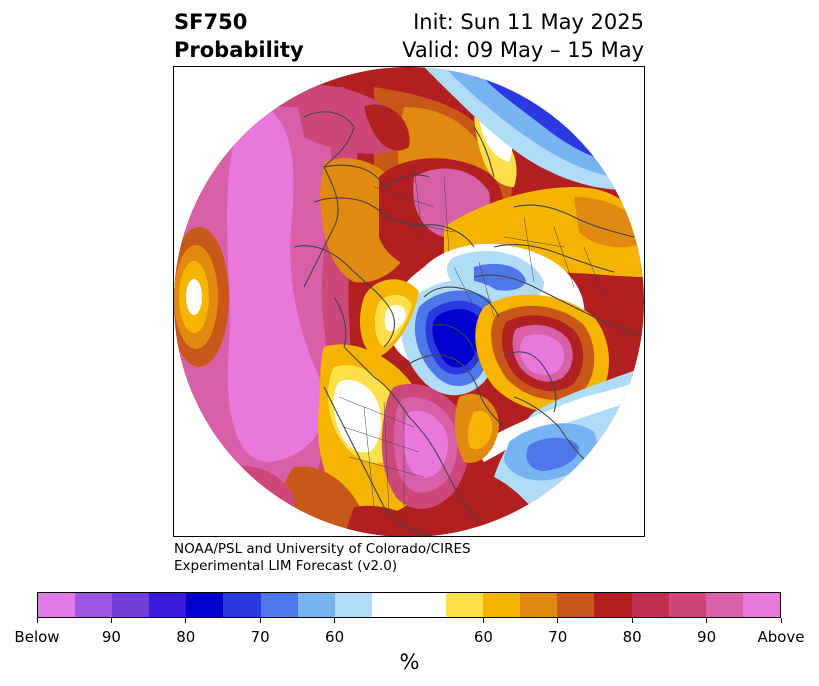 The image size is (819, 686). Describe the element at coordinates (523, 50) in the screenshot. I see `valid-range: Valid: 09 May – 15 May` at that location.